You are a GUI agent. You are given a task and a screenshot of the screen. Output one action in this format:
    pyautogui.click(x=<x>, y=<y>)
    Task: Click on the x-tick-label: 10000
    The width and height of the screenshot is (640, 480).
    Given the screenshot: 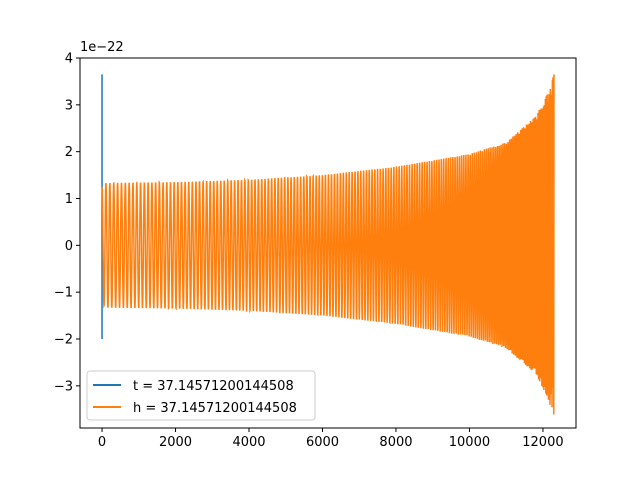 What is the action you would take?
    pyautogui.click(x=469, y=442)
    